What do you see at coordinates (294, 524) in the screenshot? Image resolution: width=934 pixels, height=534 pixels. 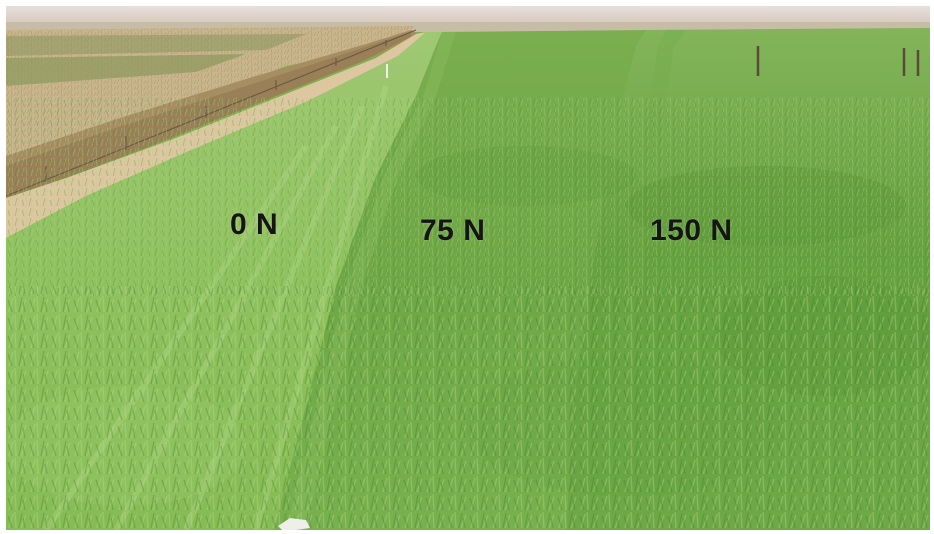 I see `foreground-debris` at bounding box center [294, 524].